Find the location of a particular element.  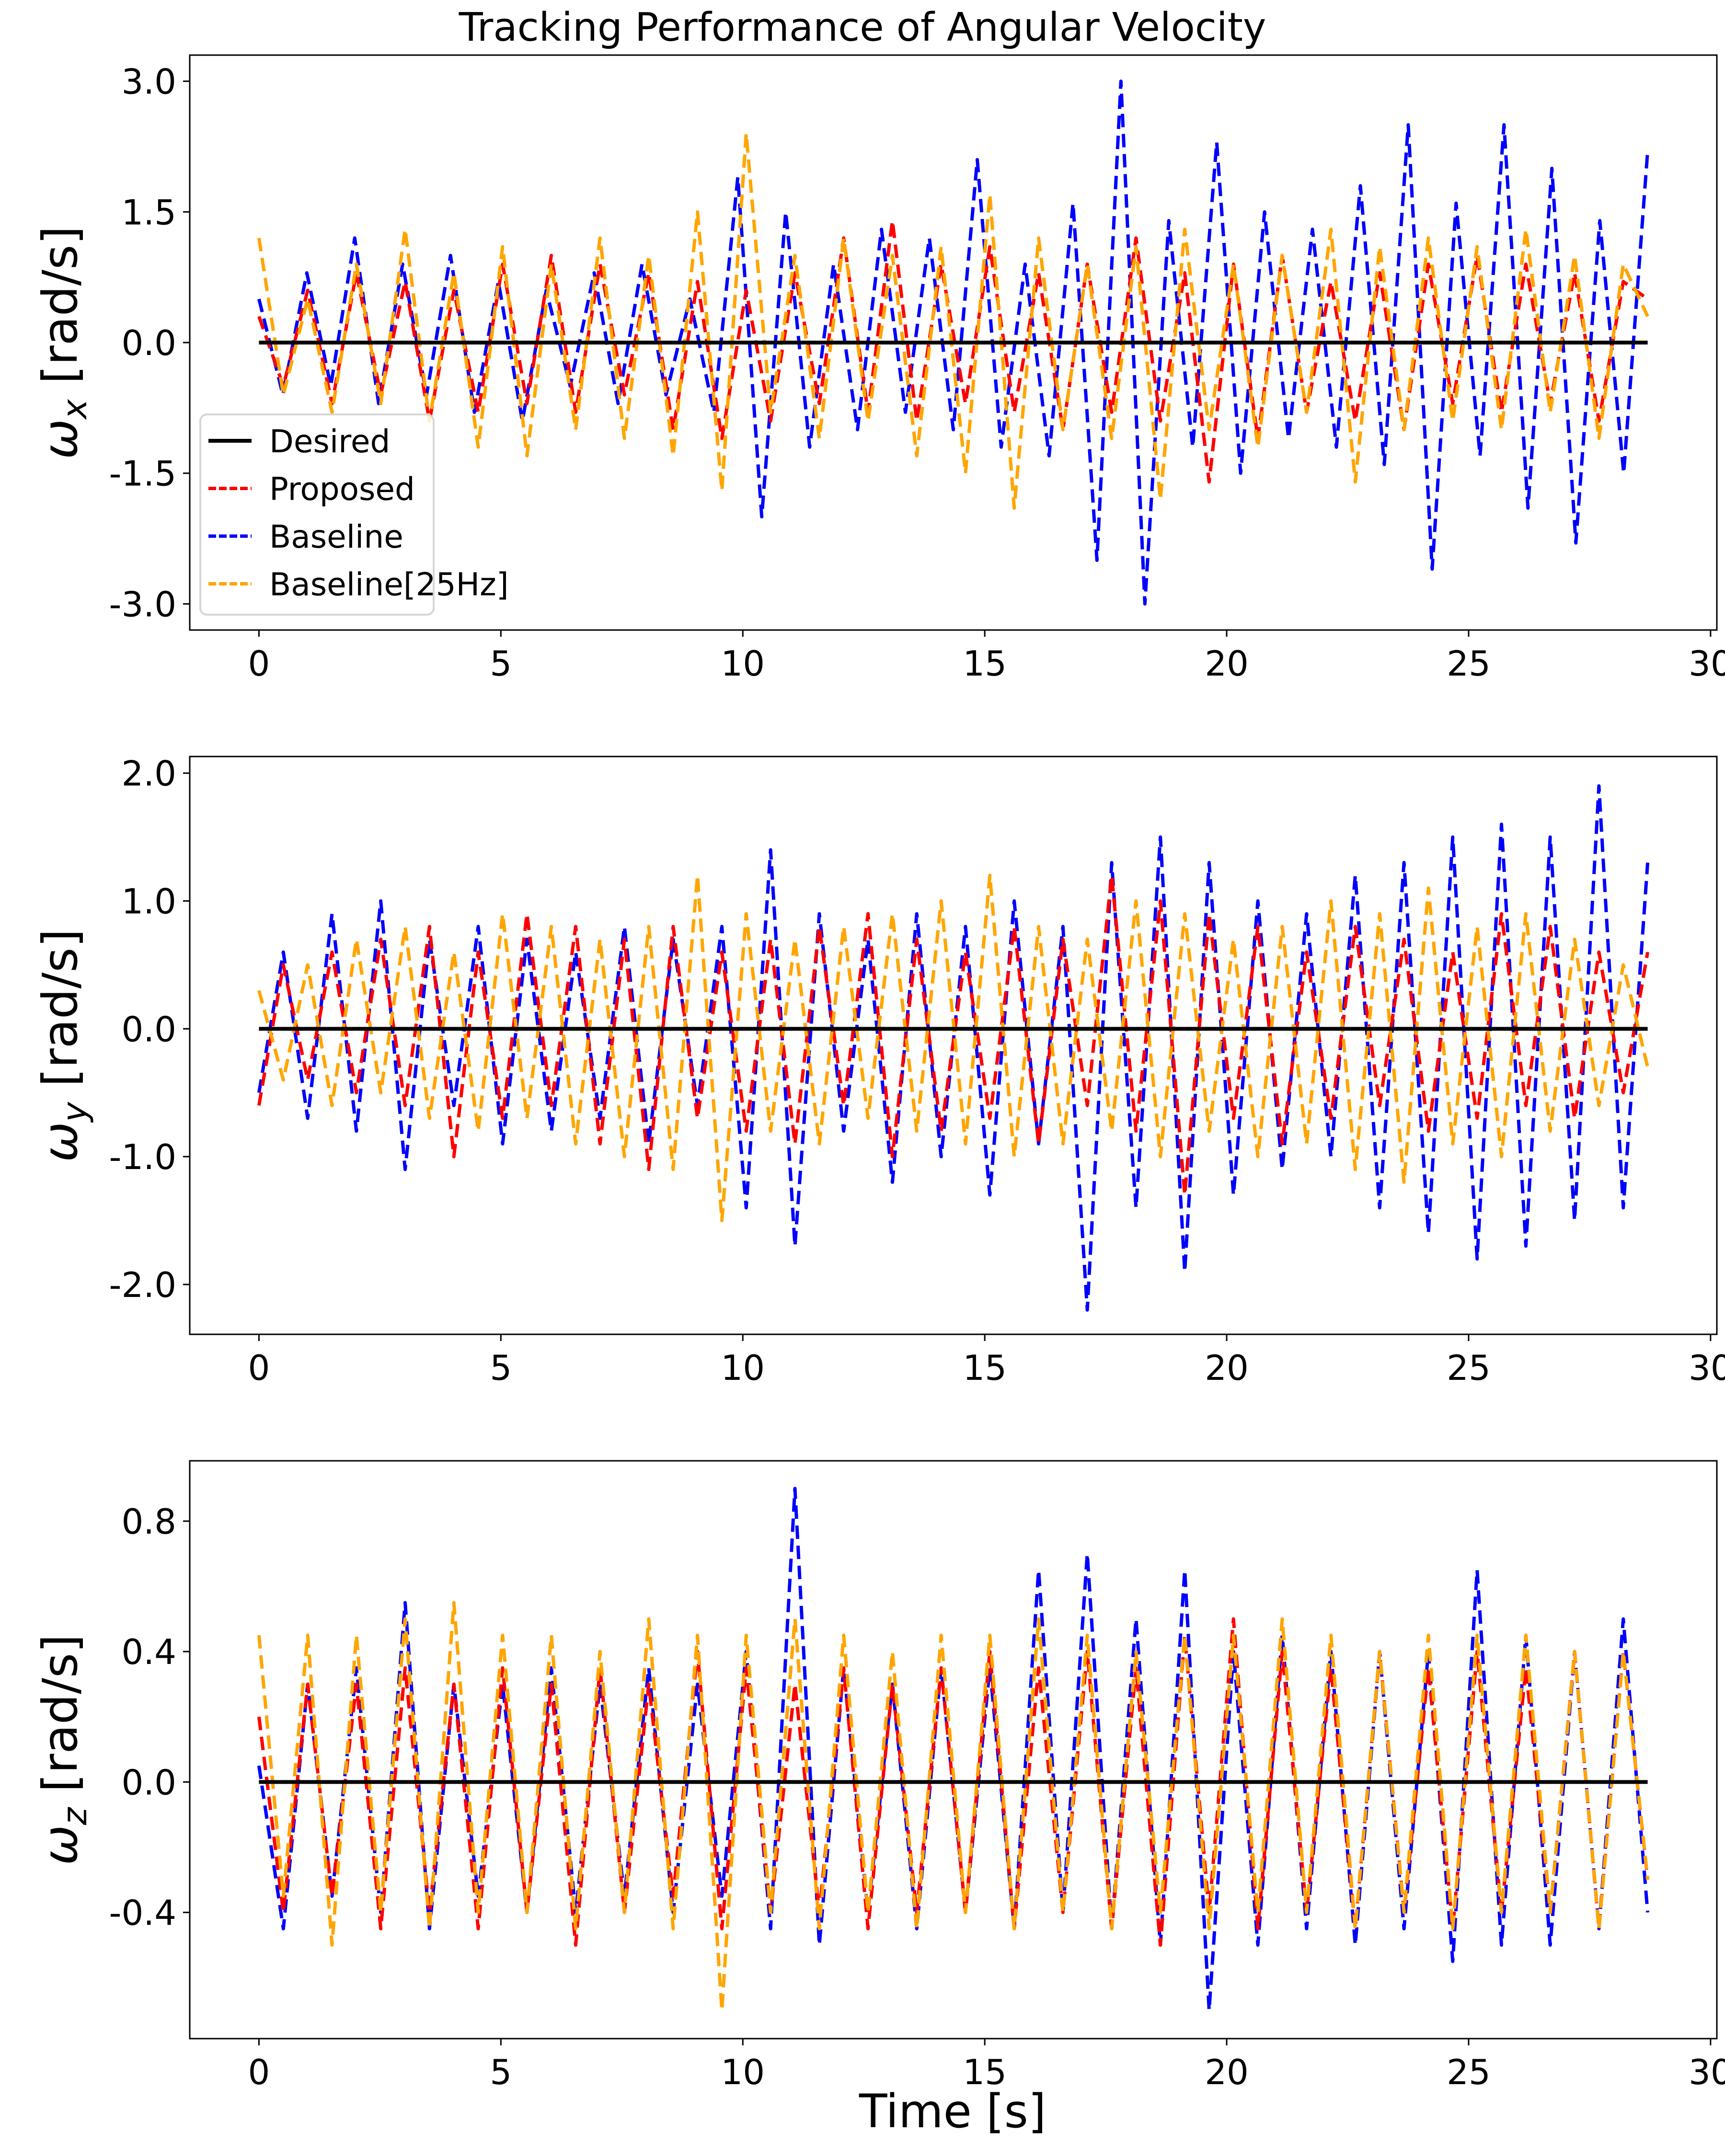

y-tick-label: 3.0 is located at coordinates (148, 82).